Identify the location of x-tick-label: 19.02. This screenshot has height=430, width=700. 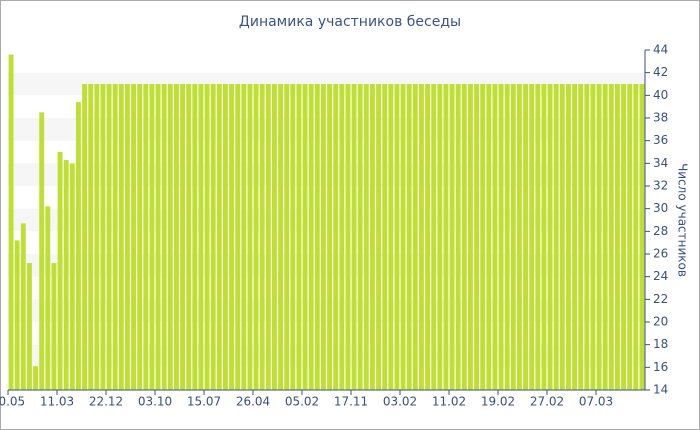
(498, 402).